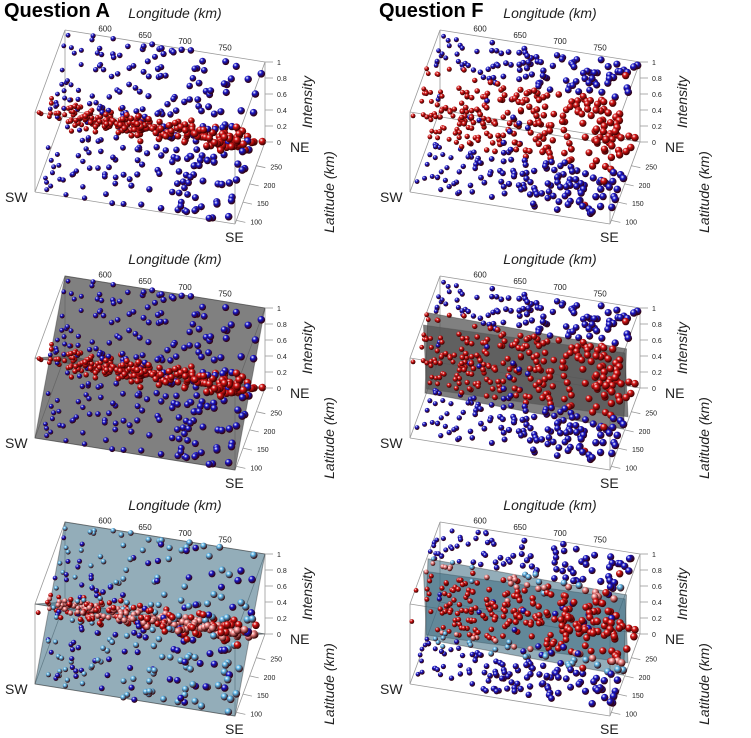 This screenshot has height=738, width=751. Describe the element at coordinates (225, 294) in the screenshot. I see `longitude-tick-label: 750` at that location.